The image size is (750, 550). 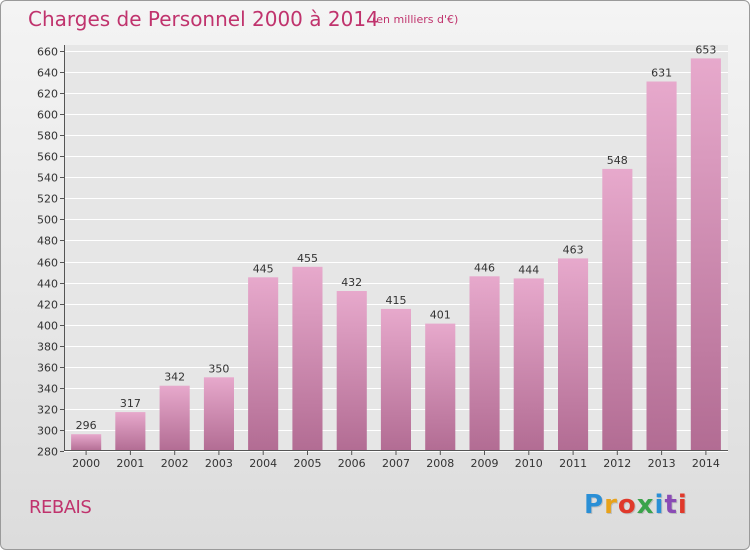 I want to click on bar-value-label: 317, so click(x=130, y=403).